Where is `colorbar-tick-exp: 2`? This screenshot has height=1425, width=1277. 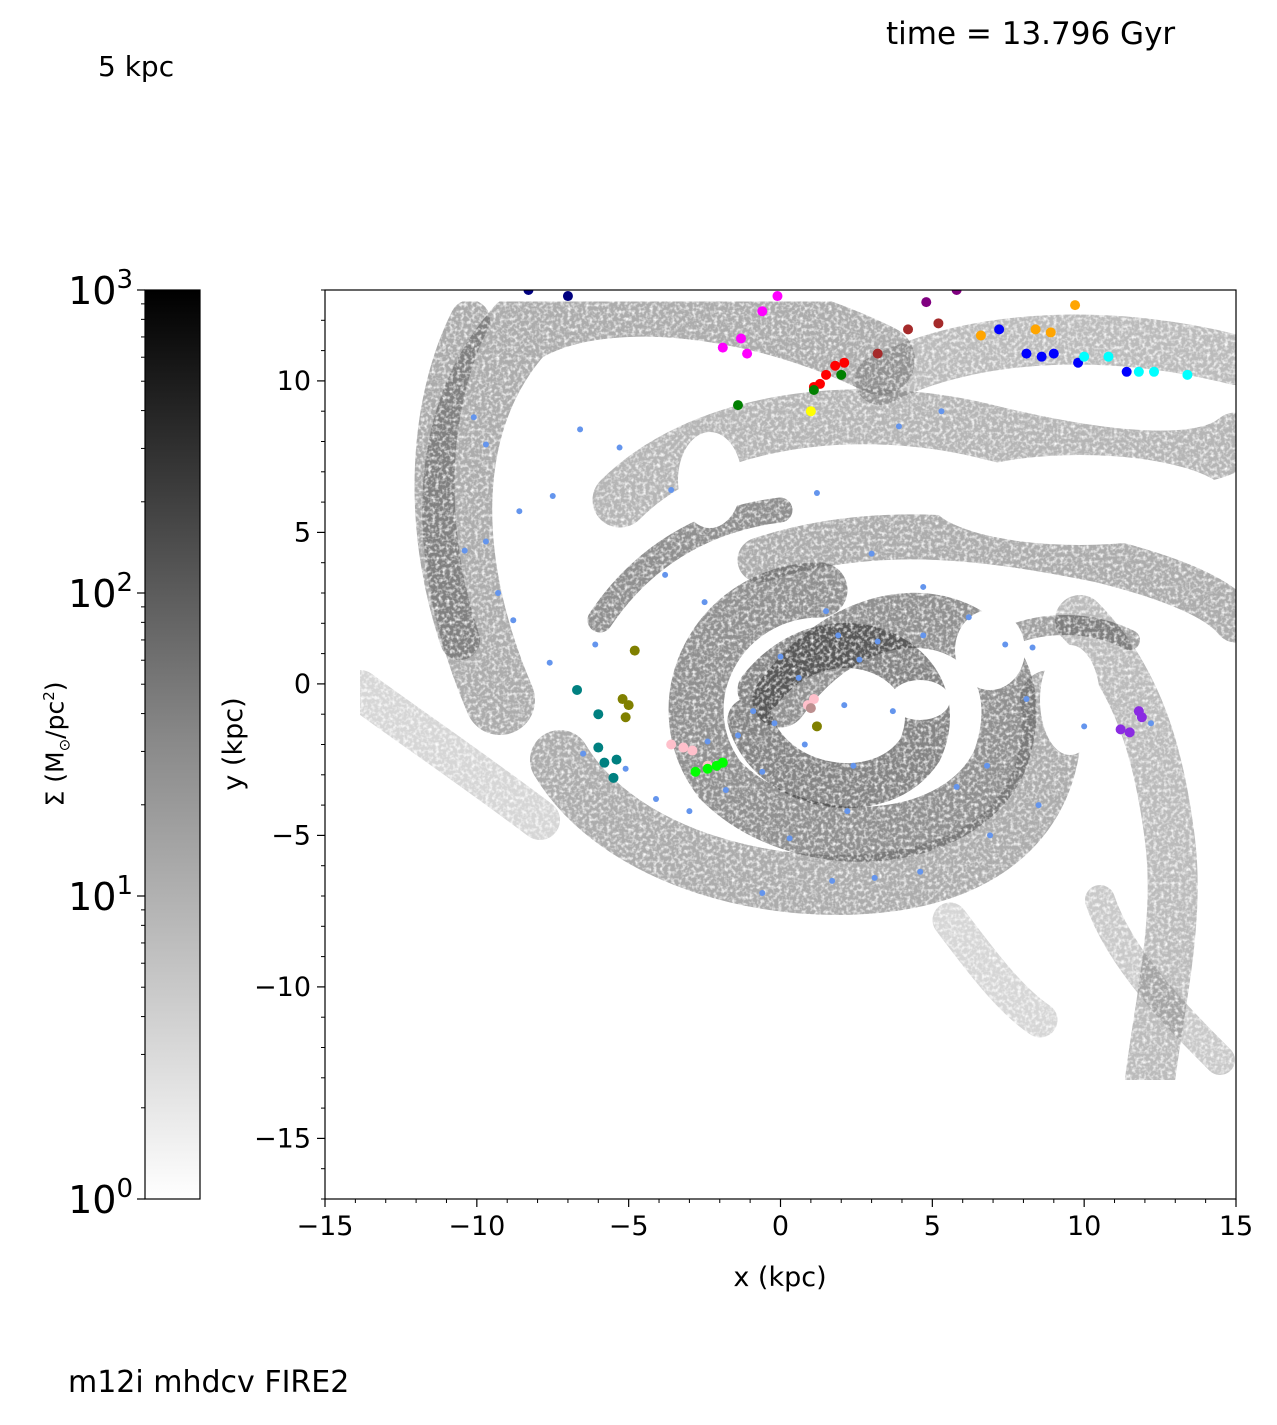 colorbar-tick-exp: 2 is located at coordinates (124, 583).